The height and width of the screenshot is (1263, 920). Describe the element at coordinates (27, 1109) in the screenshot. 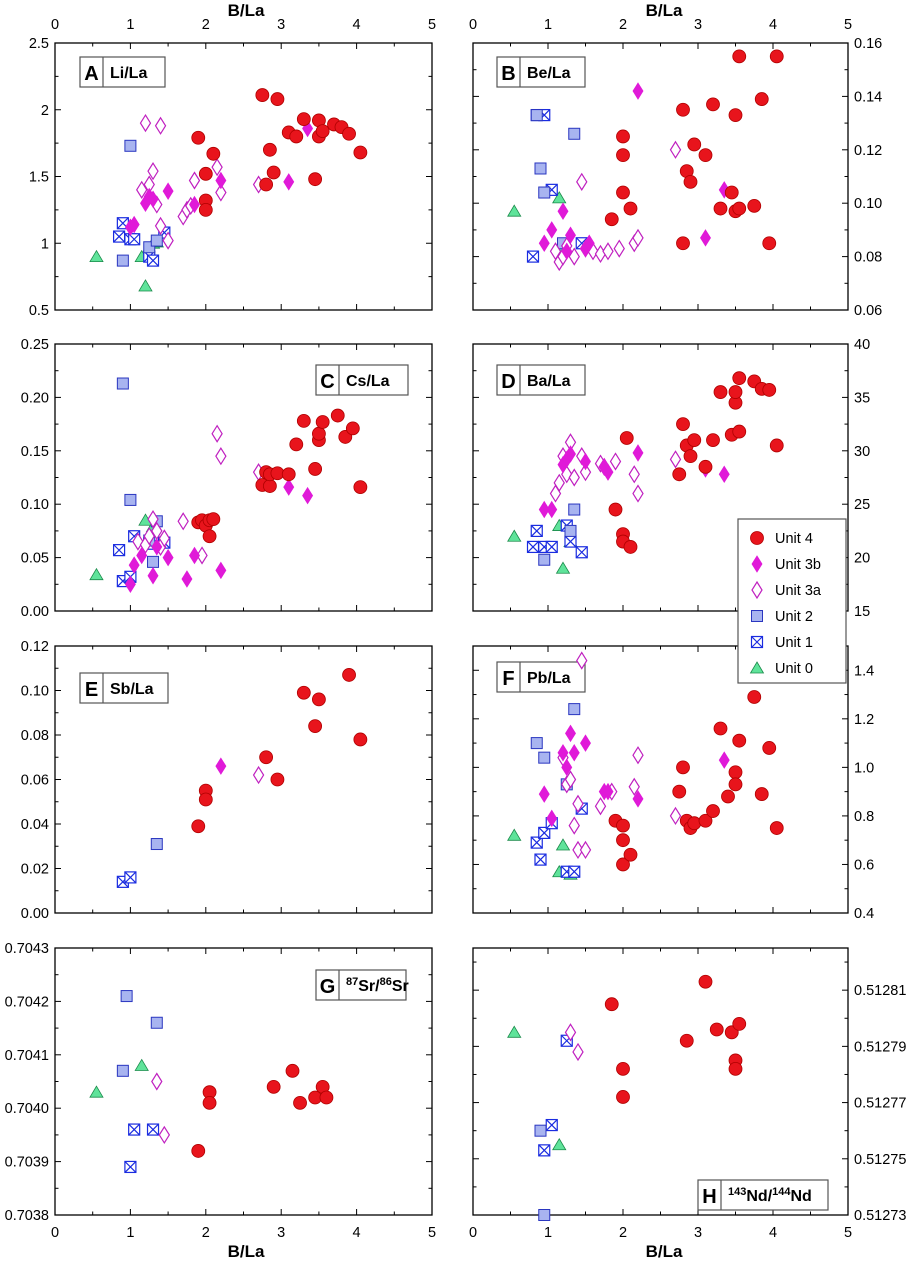

I see `y-tick-label: 0.7040` at that location.